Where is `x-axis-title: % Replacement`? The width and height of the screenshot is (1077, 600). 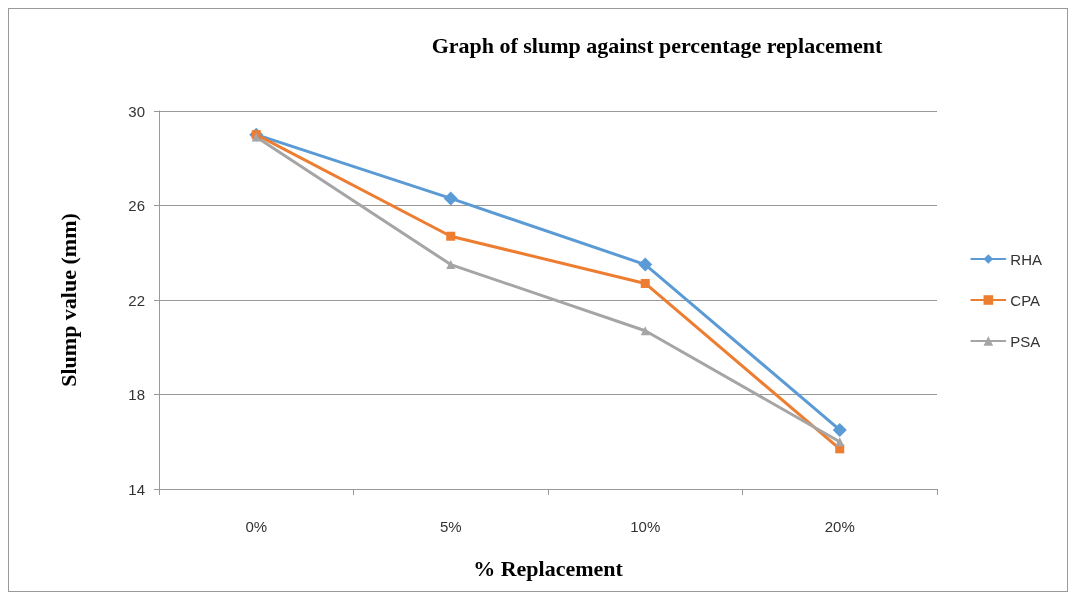 x-axis-title: % Replacement is located at coordinates (548, 568).